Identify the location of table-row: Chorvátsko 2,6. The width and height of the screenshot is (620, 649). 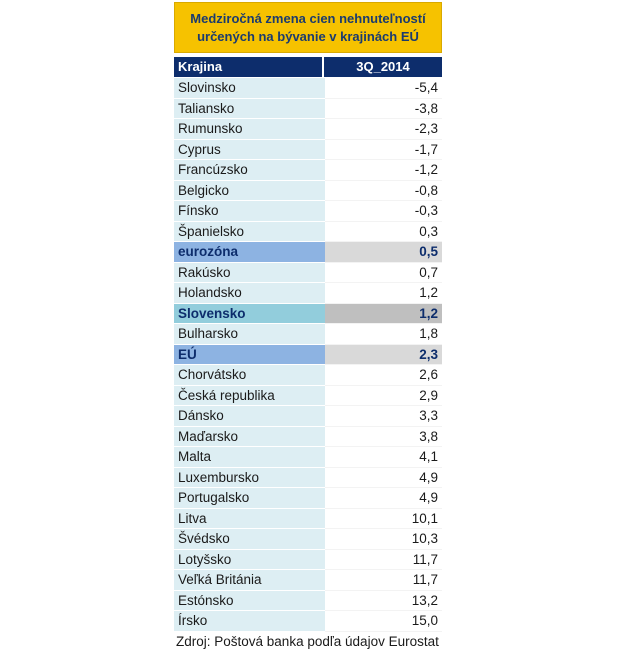
(308, 375).